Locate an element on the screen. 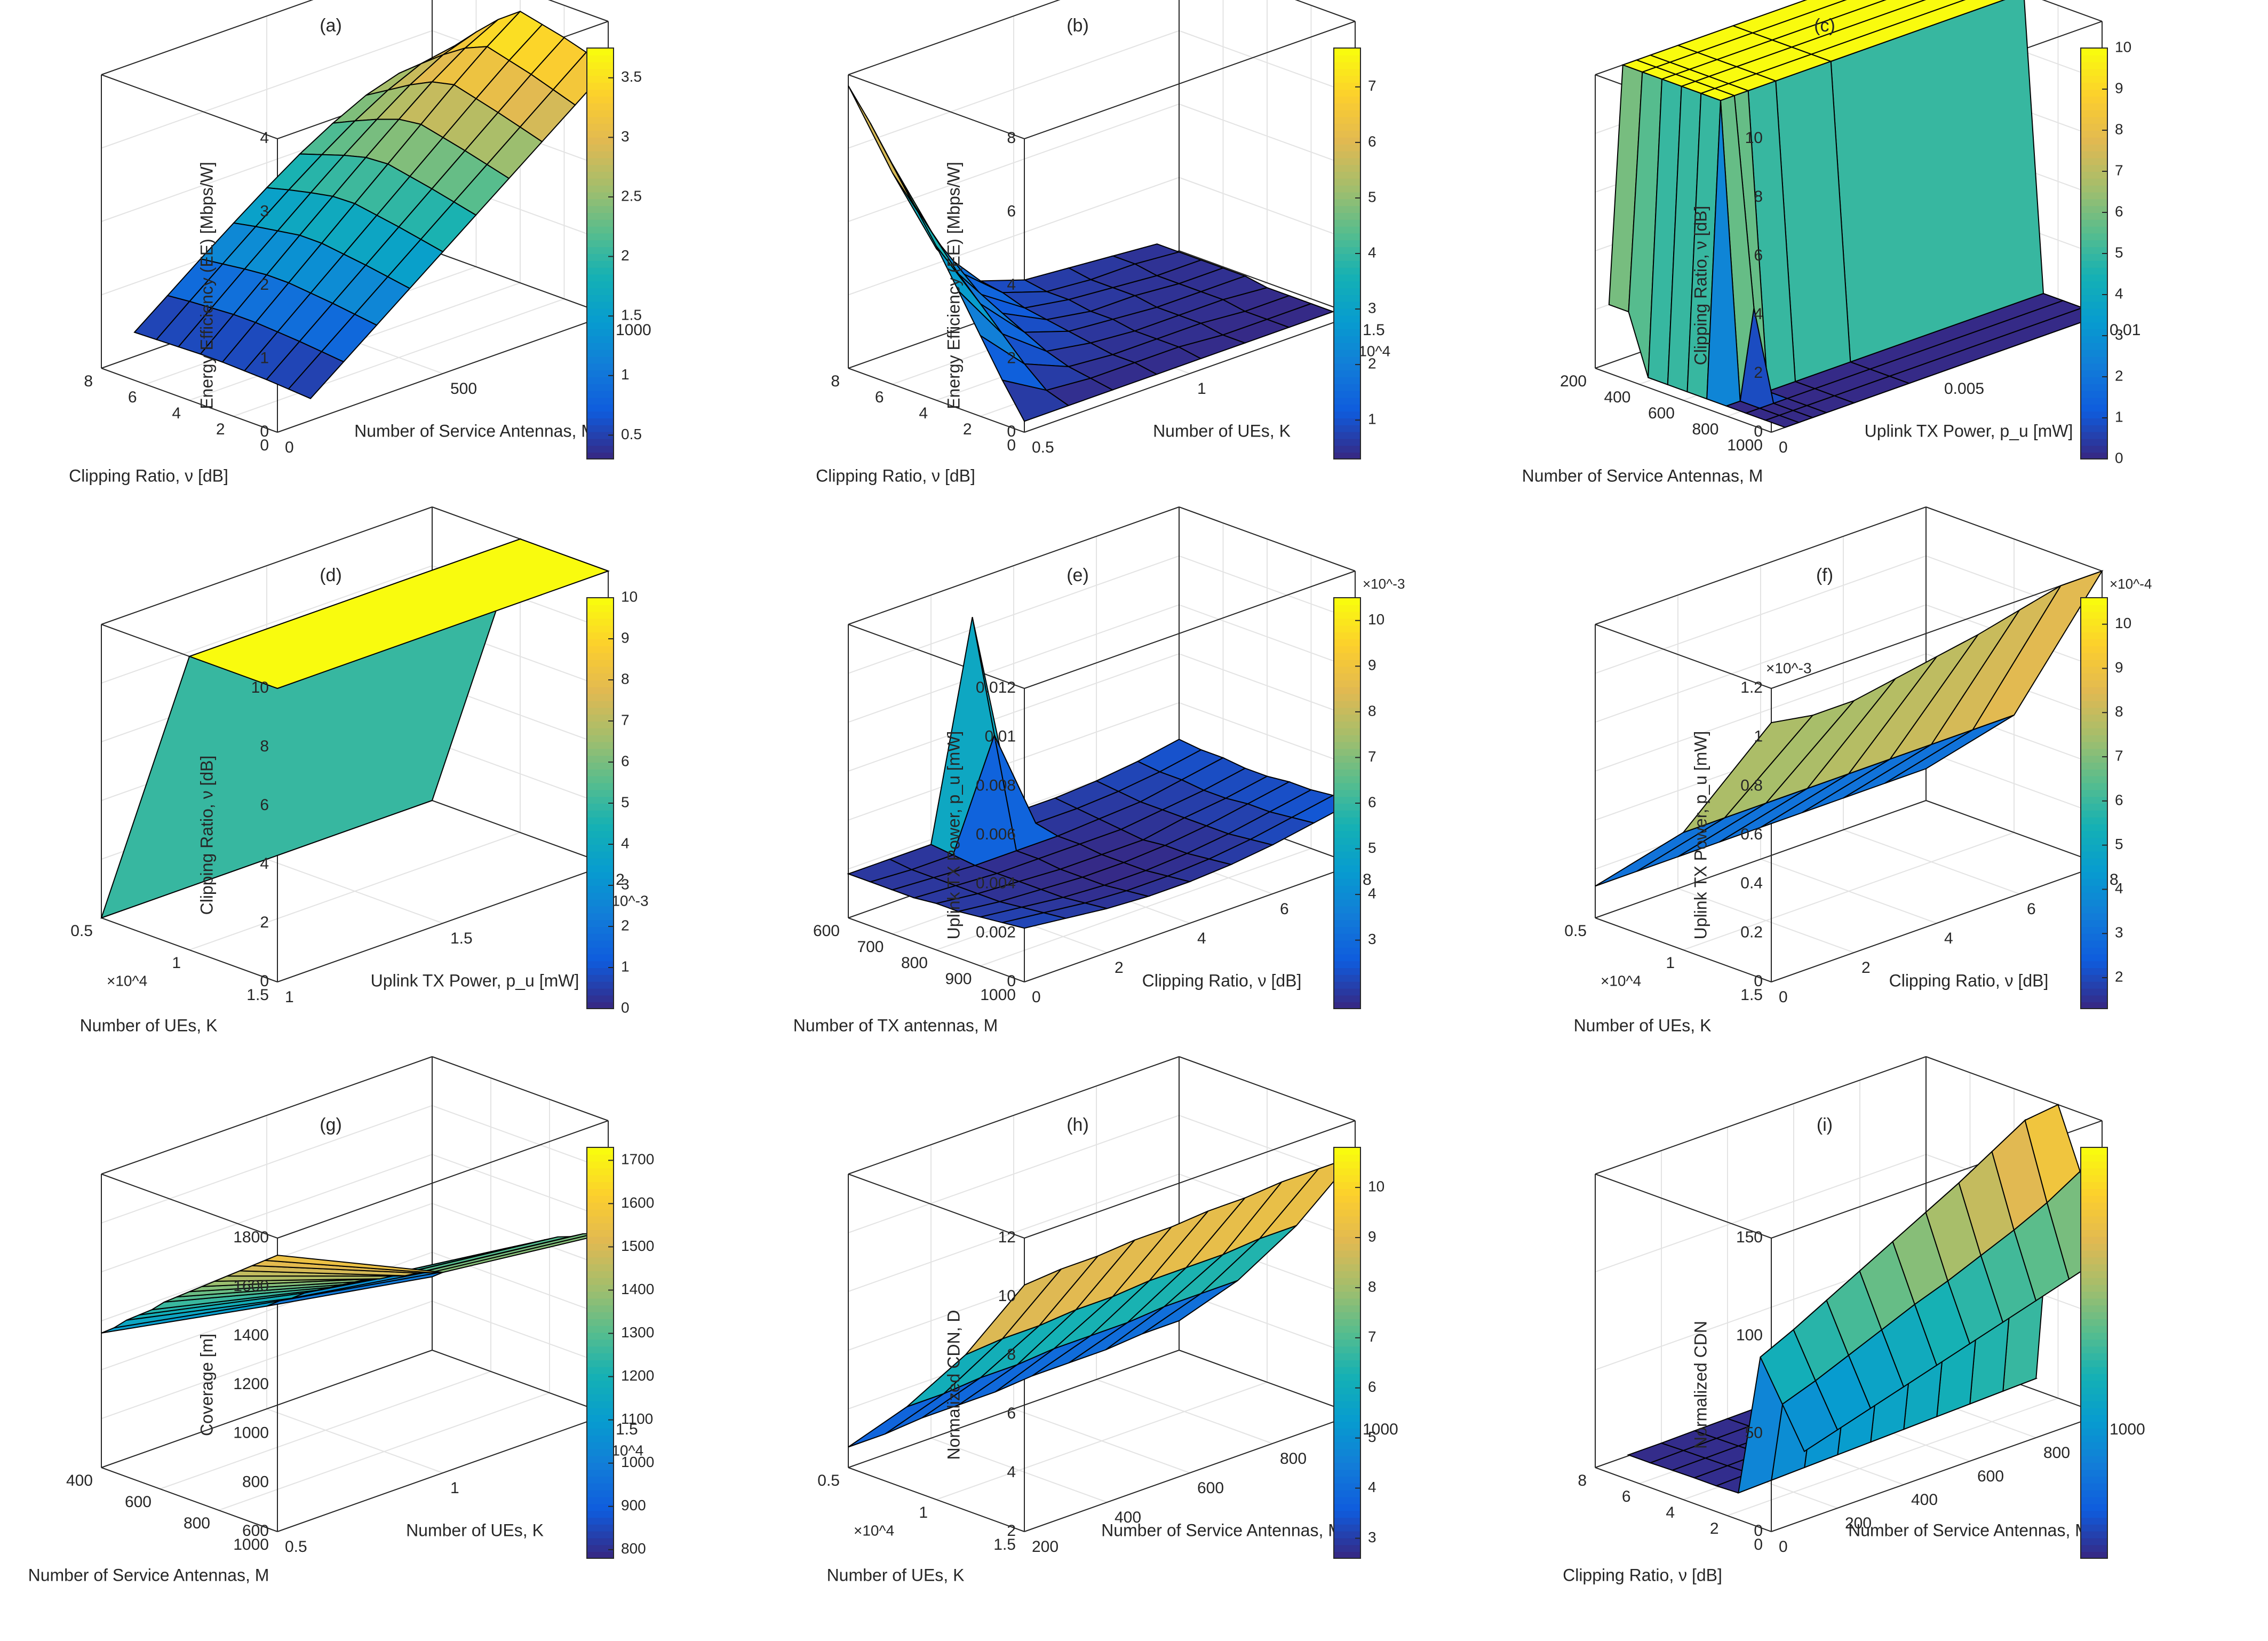 The image size is (2268, 1641). ticks-f: 0 0.2 0.4 0.6 0.8 1 1.2 1.5 1 0.5 0 2 4 6 8 ×10^4 ×10^-3 is located at coordinates (1841, 833).